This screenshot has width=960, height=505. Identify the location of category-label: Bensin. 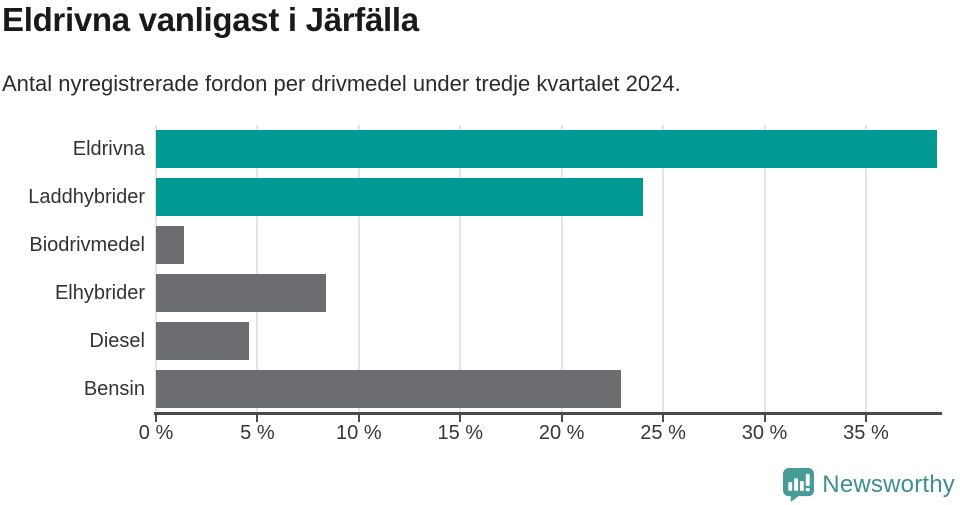
(114, 389).